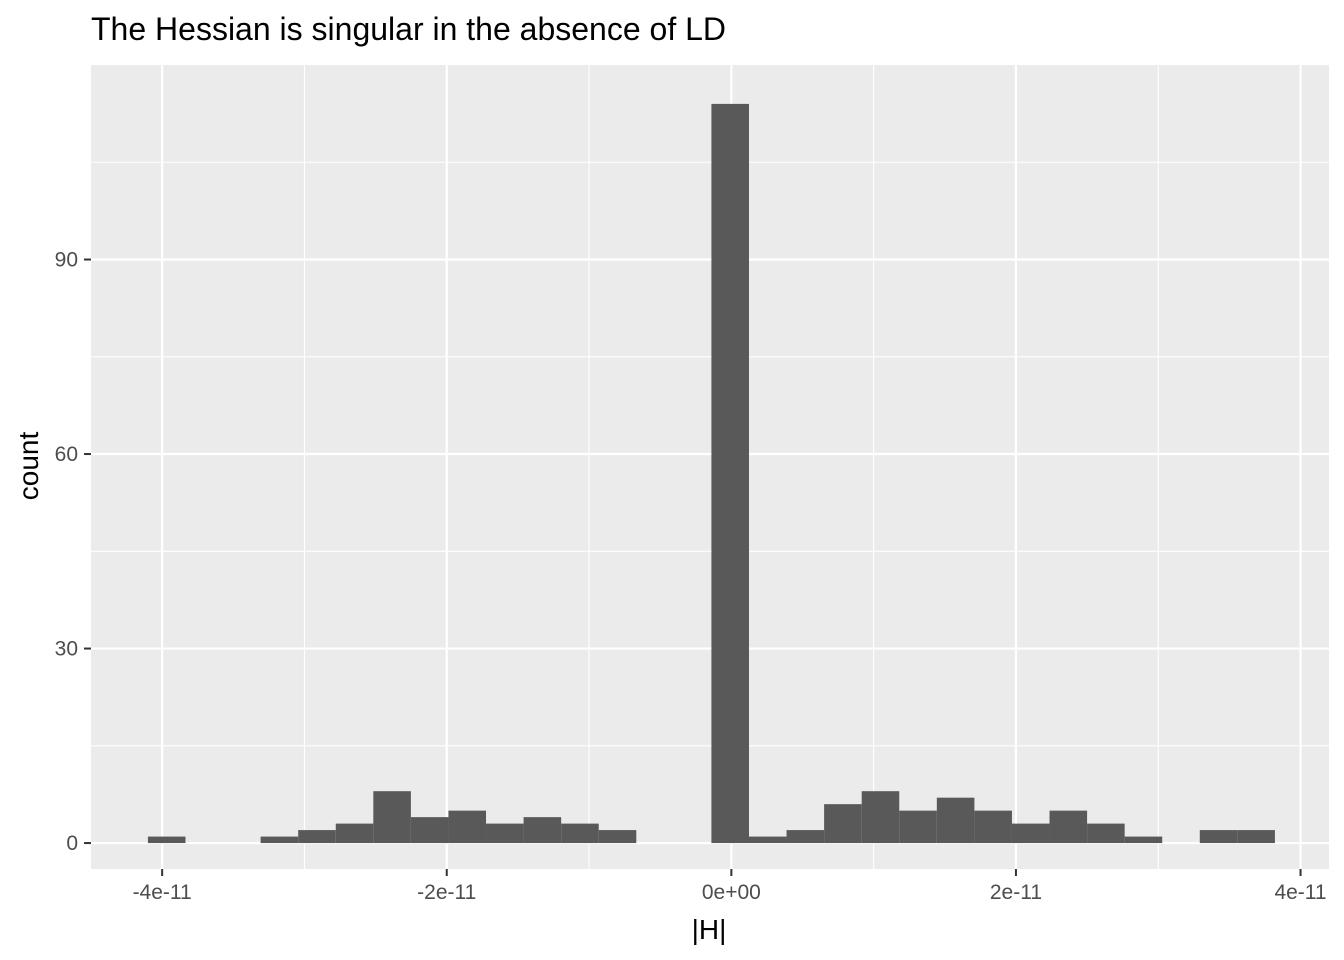 This screenshot has width=1344, height=960. What do you see at coordinates (73, 552) in the screenshot?
I see `y-axis: 0 30 60 90` at bounding box center [73, 552].